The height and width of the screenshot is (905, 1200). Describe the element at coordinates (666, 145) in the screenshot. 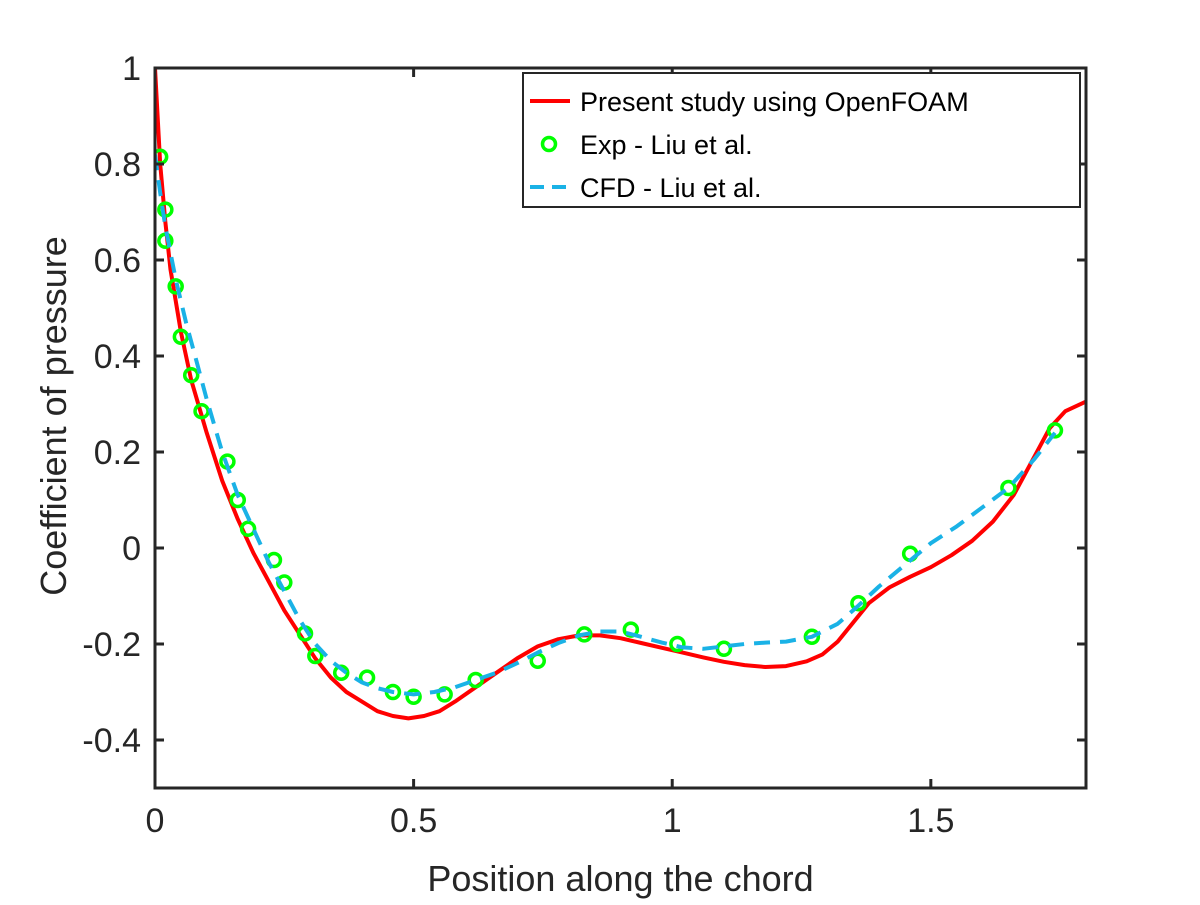

I see `legend-label: Exp - Liu et al.` at that location.